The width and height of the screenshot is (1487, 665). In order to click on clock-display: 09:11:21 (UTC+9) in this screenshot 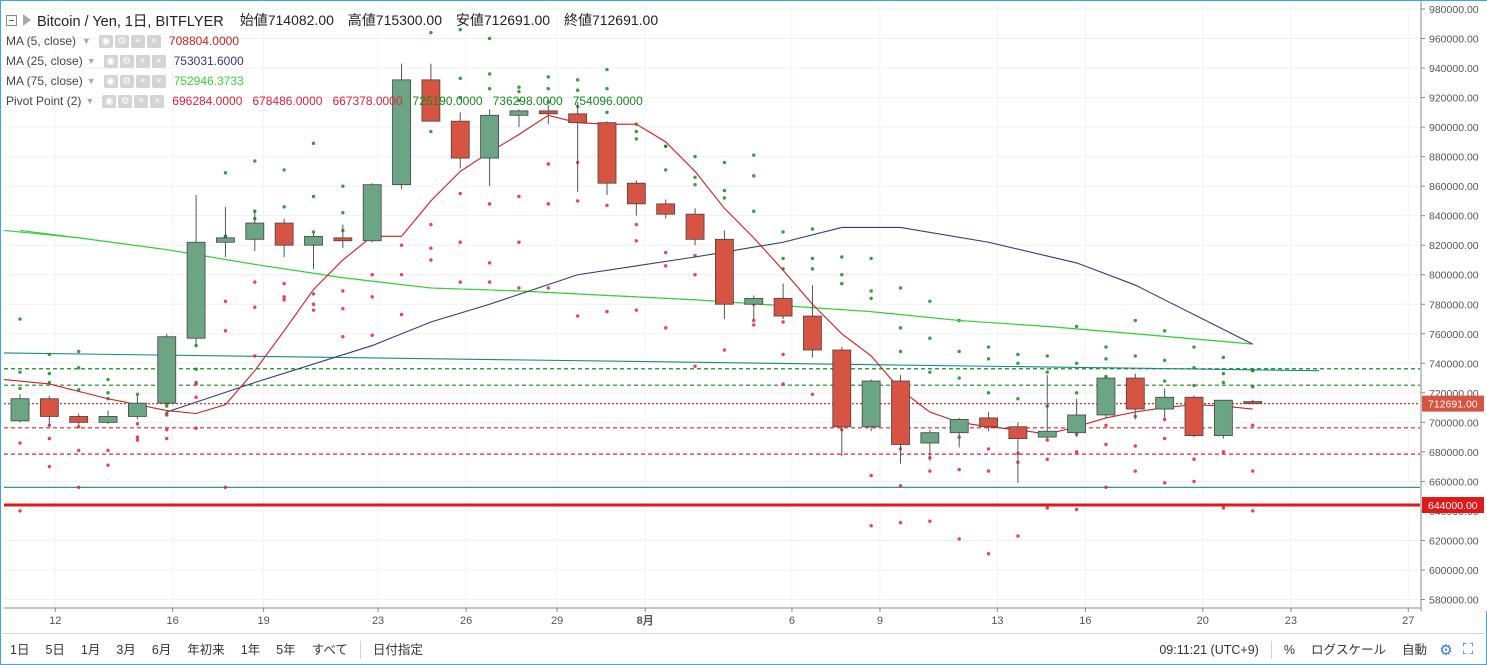, I will do `click(1209, 649)`.